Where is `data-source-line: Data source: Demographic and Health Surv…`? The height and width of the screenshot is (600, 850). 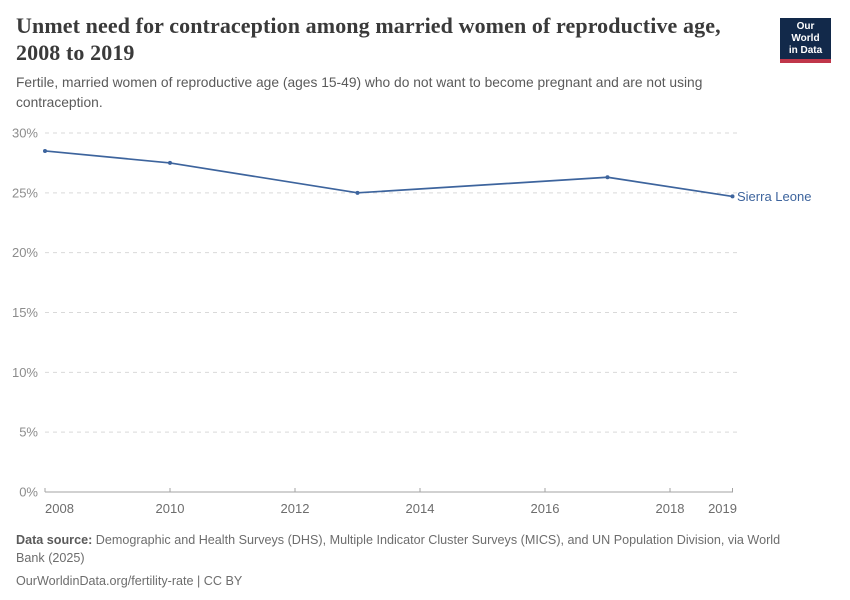
data-source-line: Data source: Demographic and Health Surv… is located at coordinates (413, 549).